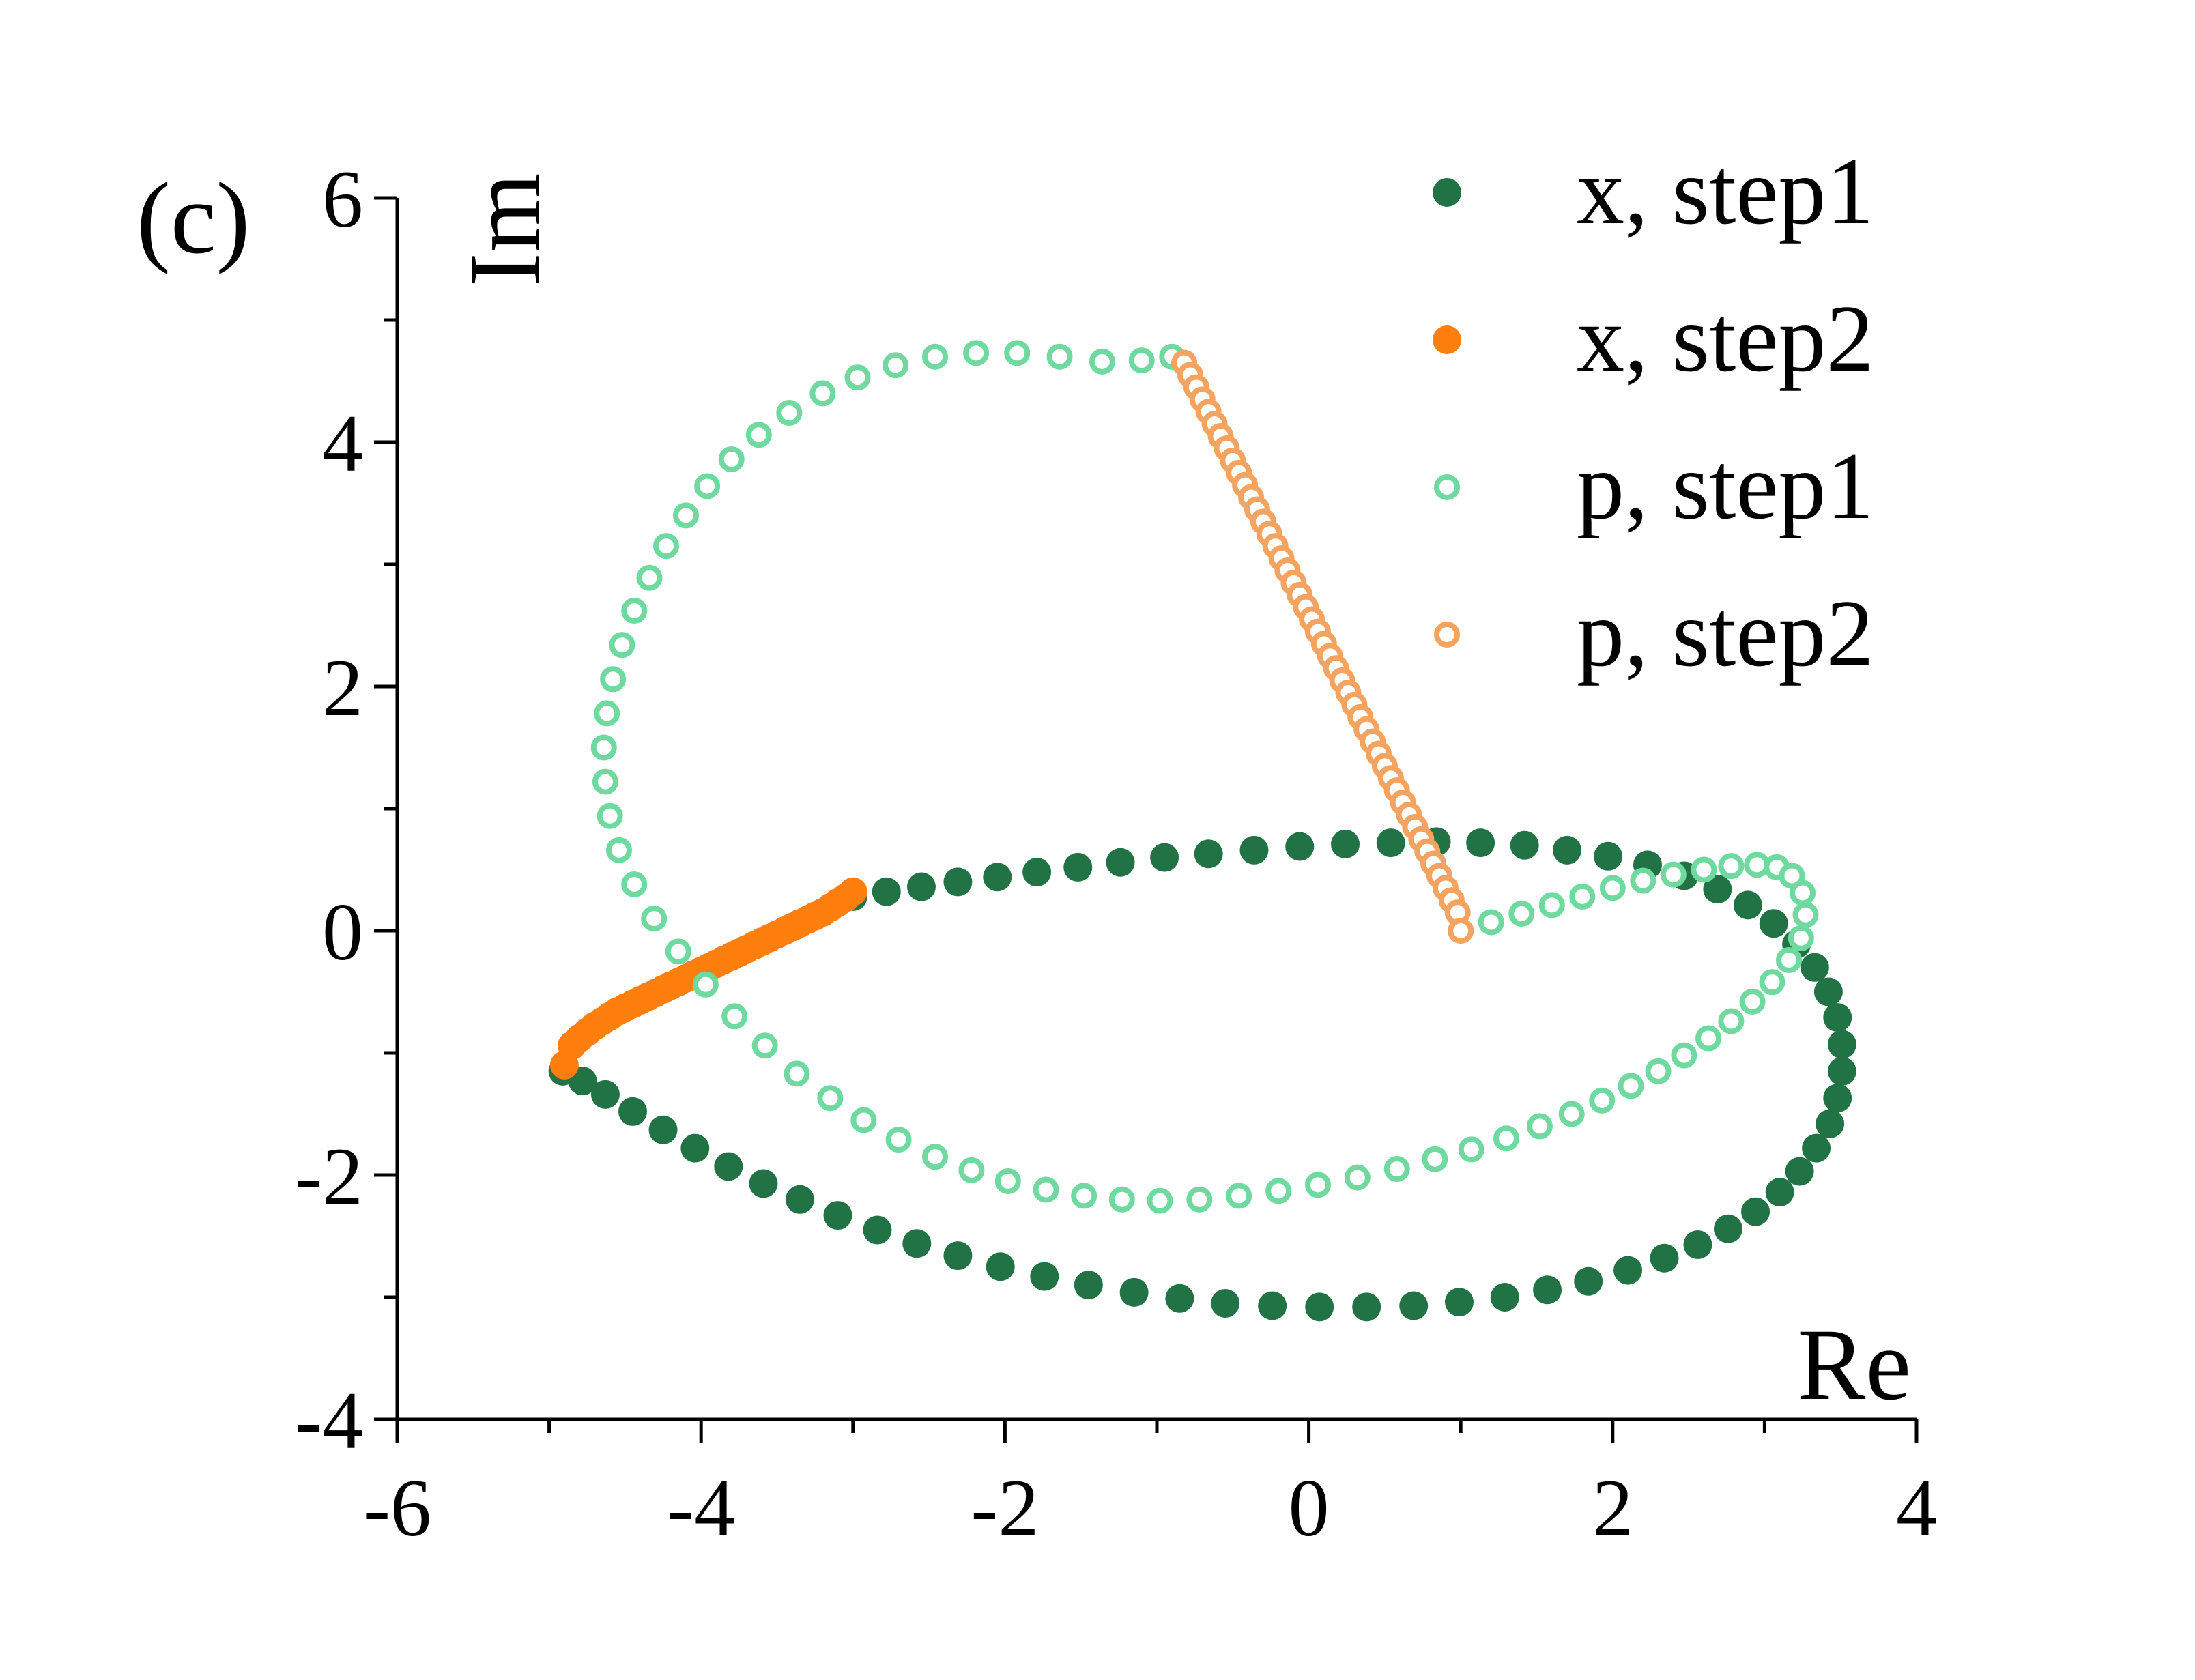 This screenshot has height=1680, width=2195. I want to click on x-tick-label: -6, so click(397, 1507).